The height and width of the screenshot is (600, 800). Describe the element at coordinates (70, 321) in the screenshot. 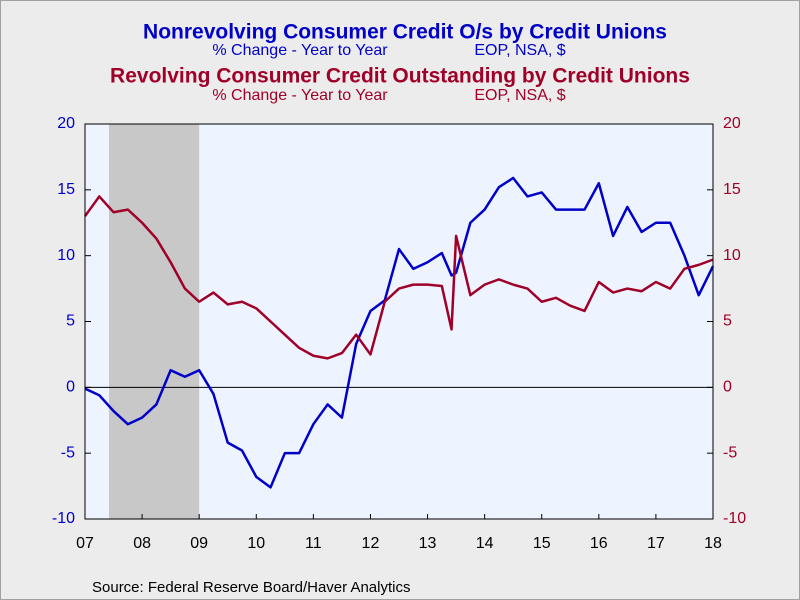

I see `y-tick-label: 5` at that location.